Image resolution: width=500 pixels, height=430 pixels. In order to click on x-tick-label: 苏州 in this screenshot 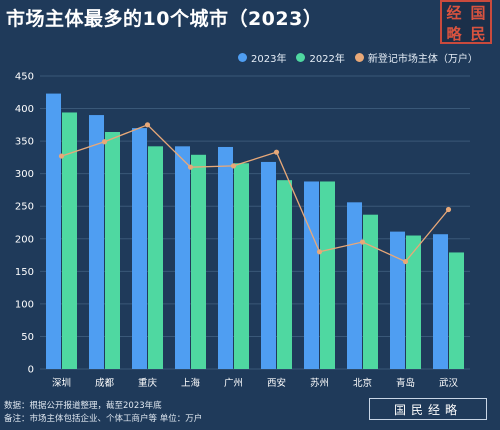, I will do `click(319, 383)`.